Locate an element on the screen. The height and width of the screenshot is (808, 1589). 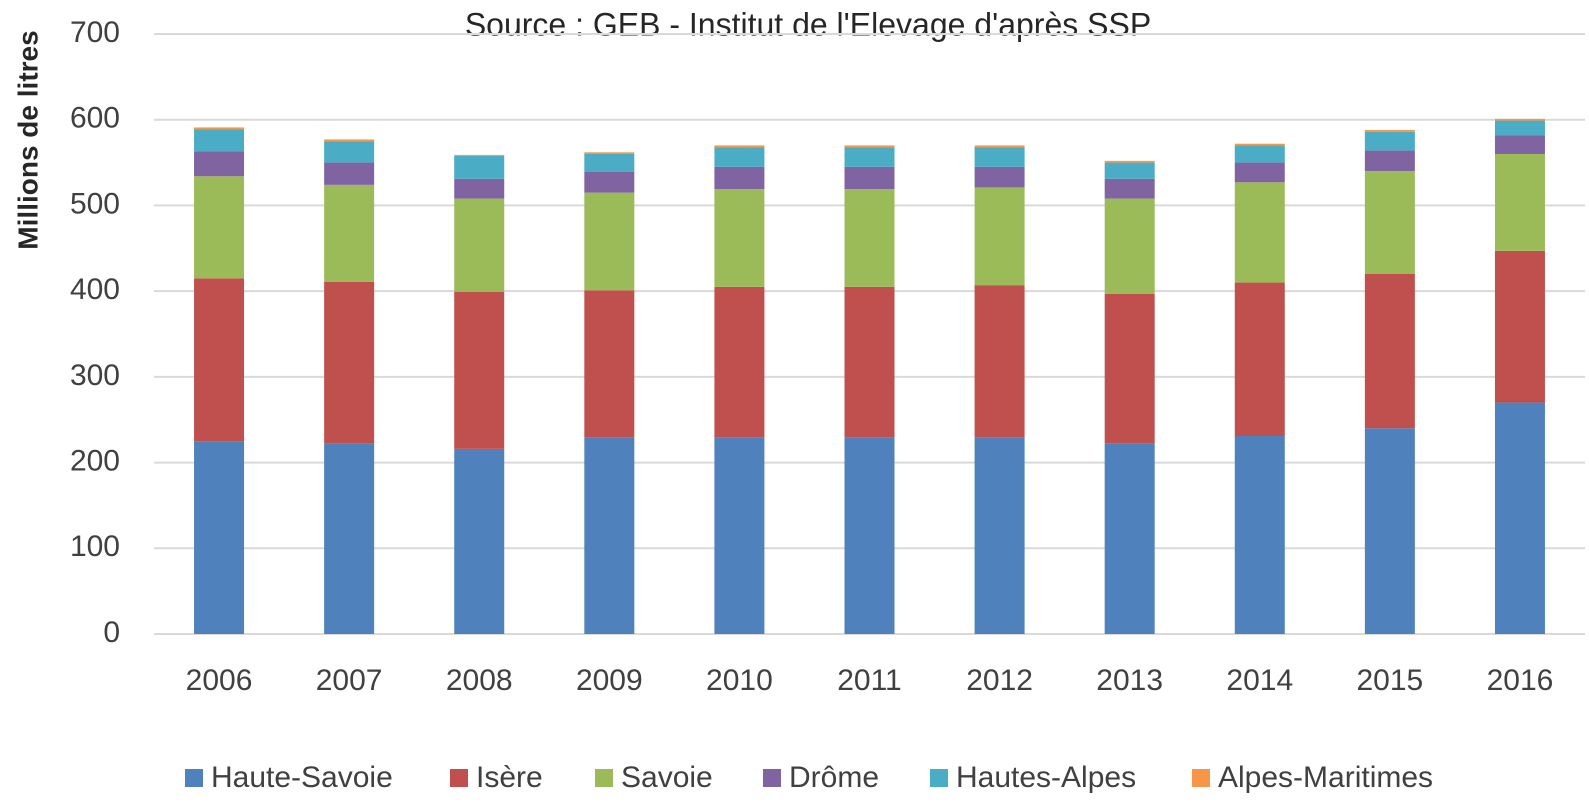
y-tick-label: 100 is located at coordinates (95, 546).